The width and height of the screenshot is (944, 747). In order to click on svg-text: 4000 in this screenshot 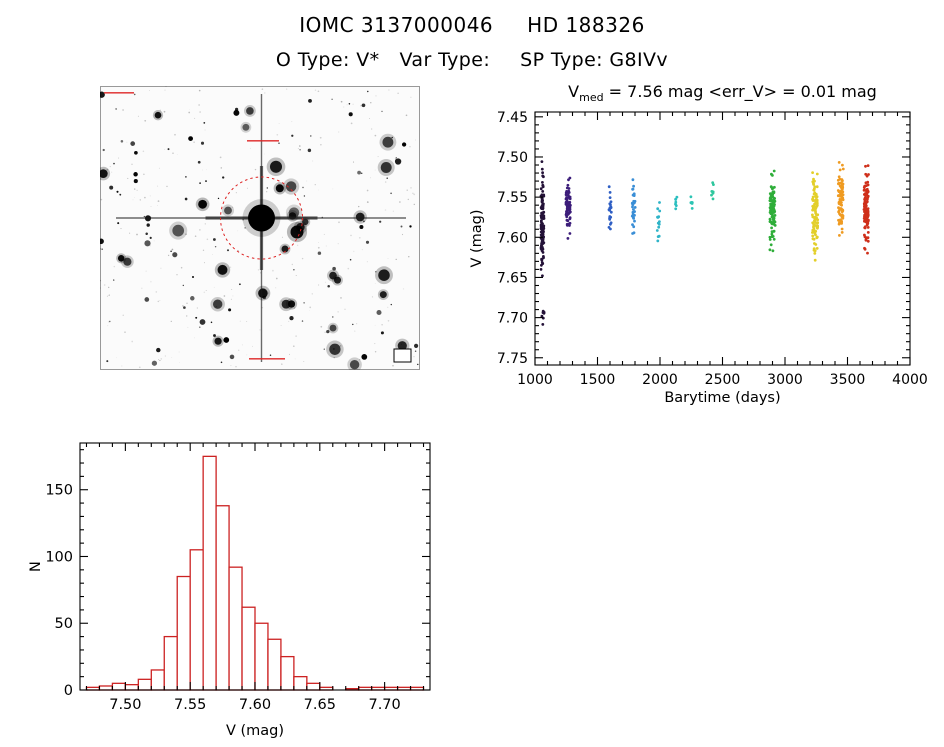, I will do `click(910, 380)`.